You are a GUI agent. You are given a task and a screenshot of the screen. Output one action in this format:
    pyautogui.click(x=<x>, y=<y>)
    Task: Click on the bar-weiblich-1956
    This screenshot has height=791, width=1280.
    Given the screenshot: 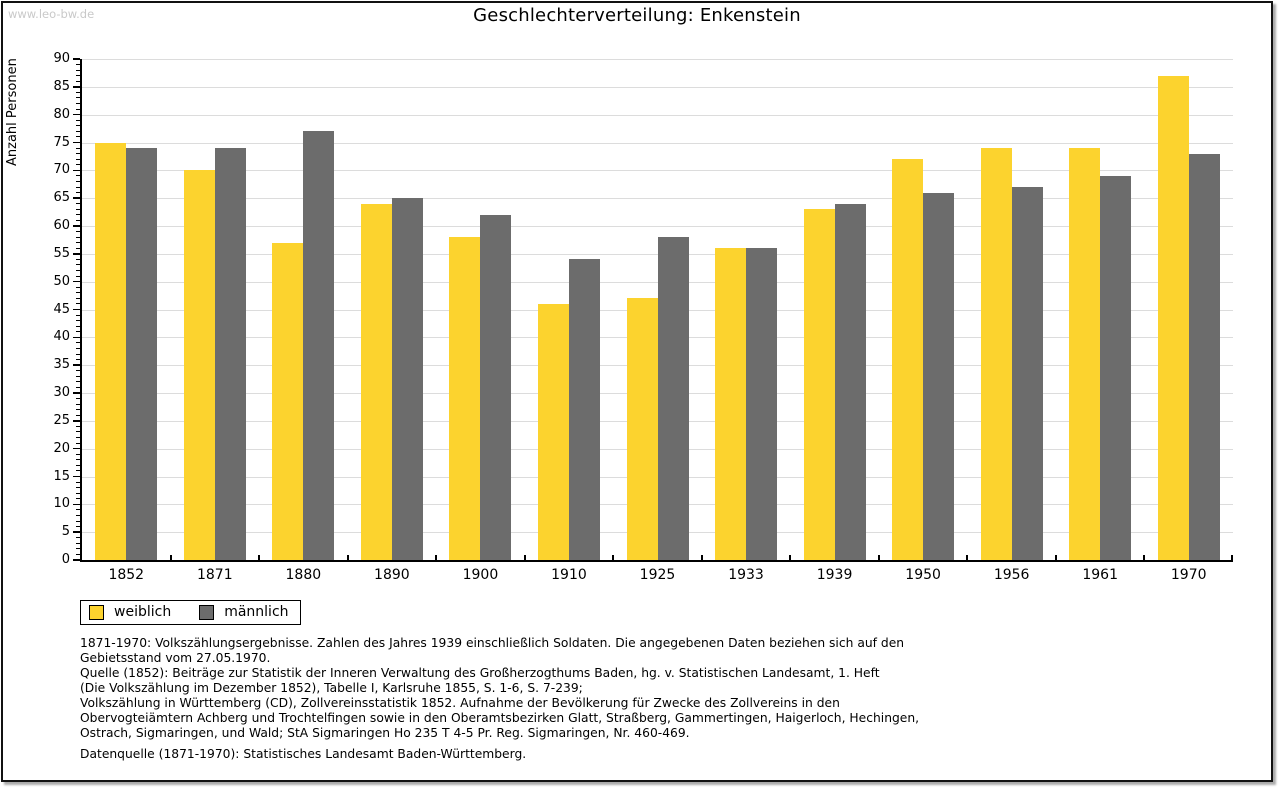 What is the action you would take?
    pyautogui.click(x=996, y=354)
    